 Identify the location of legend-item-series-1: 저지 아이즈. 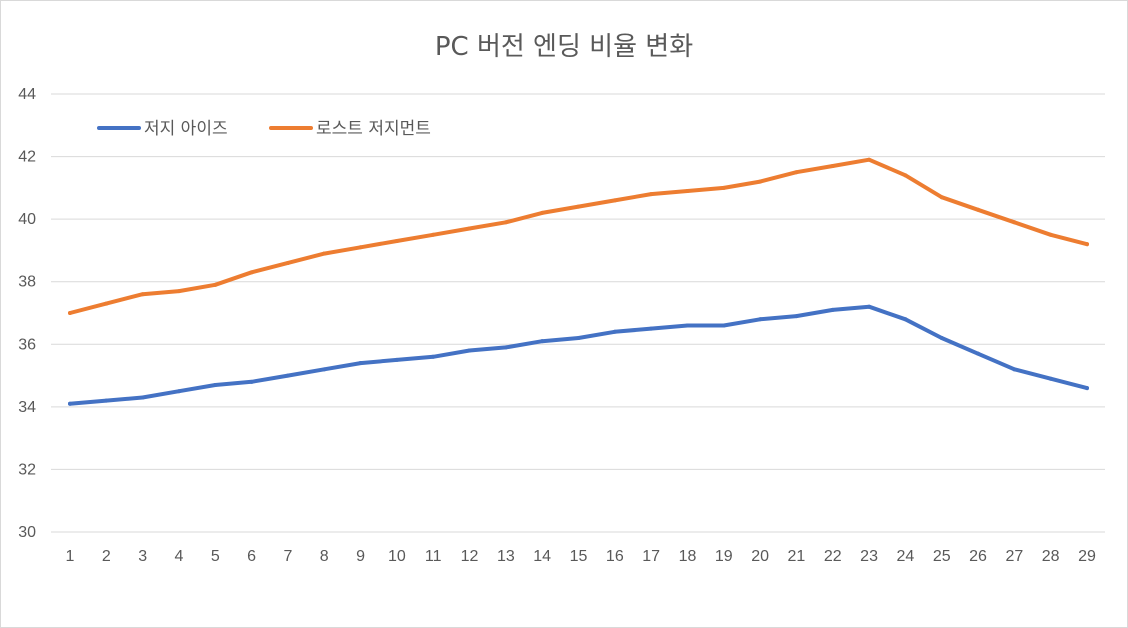
(162, 129).